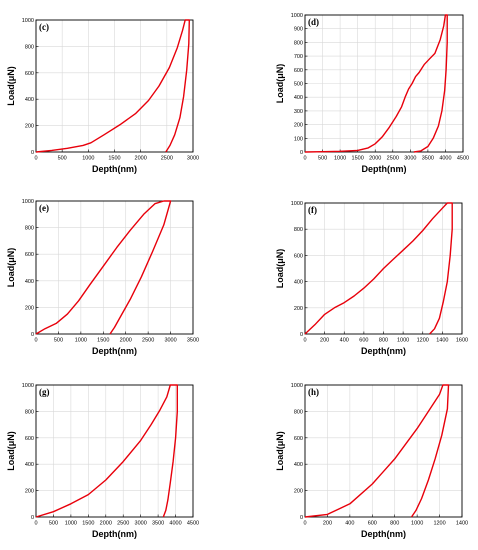 The height and width of the screenshot is (550, 478). I want to click on y-tick-label: 700, so click(298, 57).